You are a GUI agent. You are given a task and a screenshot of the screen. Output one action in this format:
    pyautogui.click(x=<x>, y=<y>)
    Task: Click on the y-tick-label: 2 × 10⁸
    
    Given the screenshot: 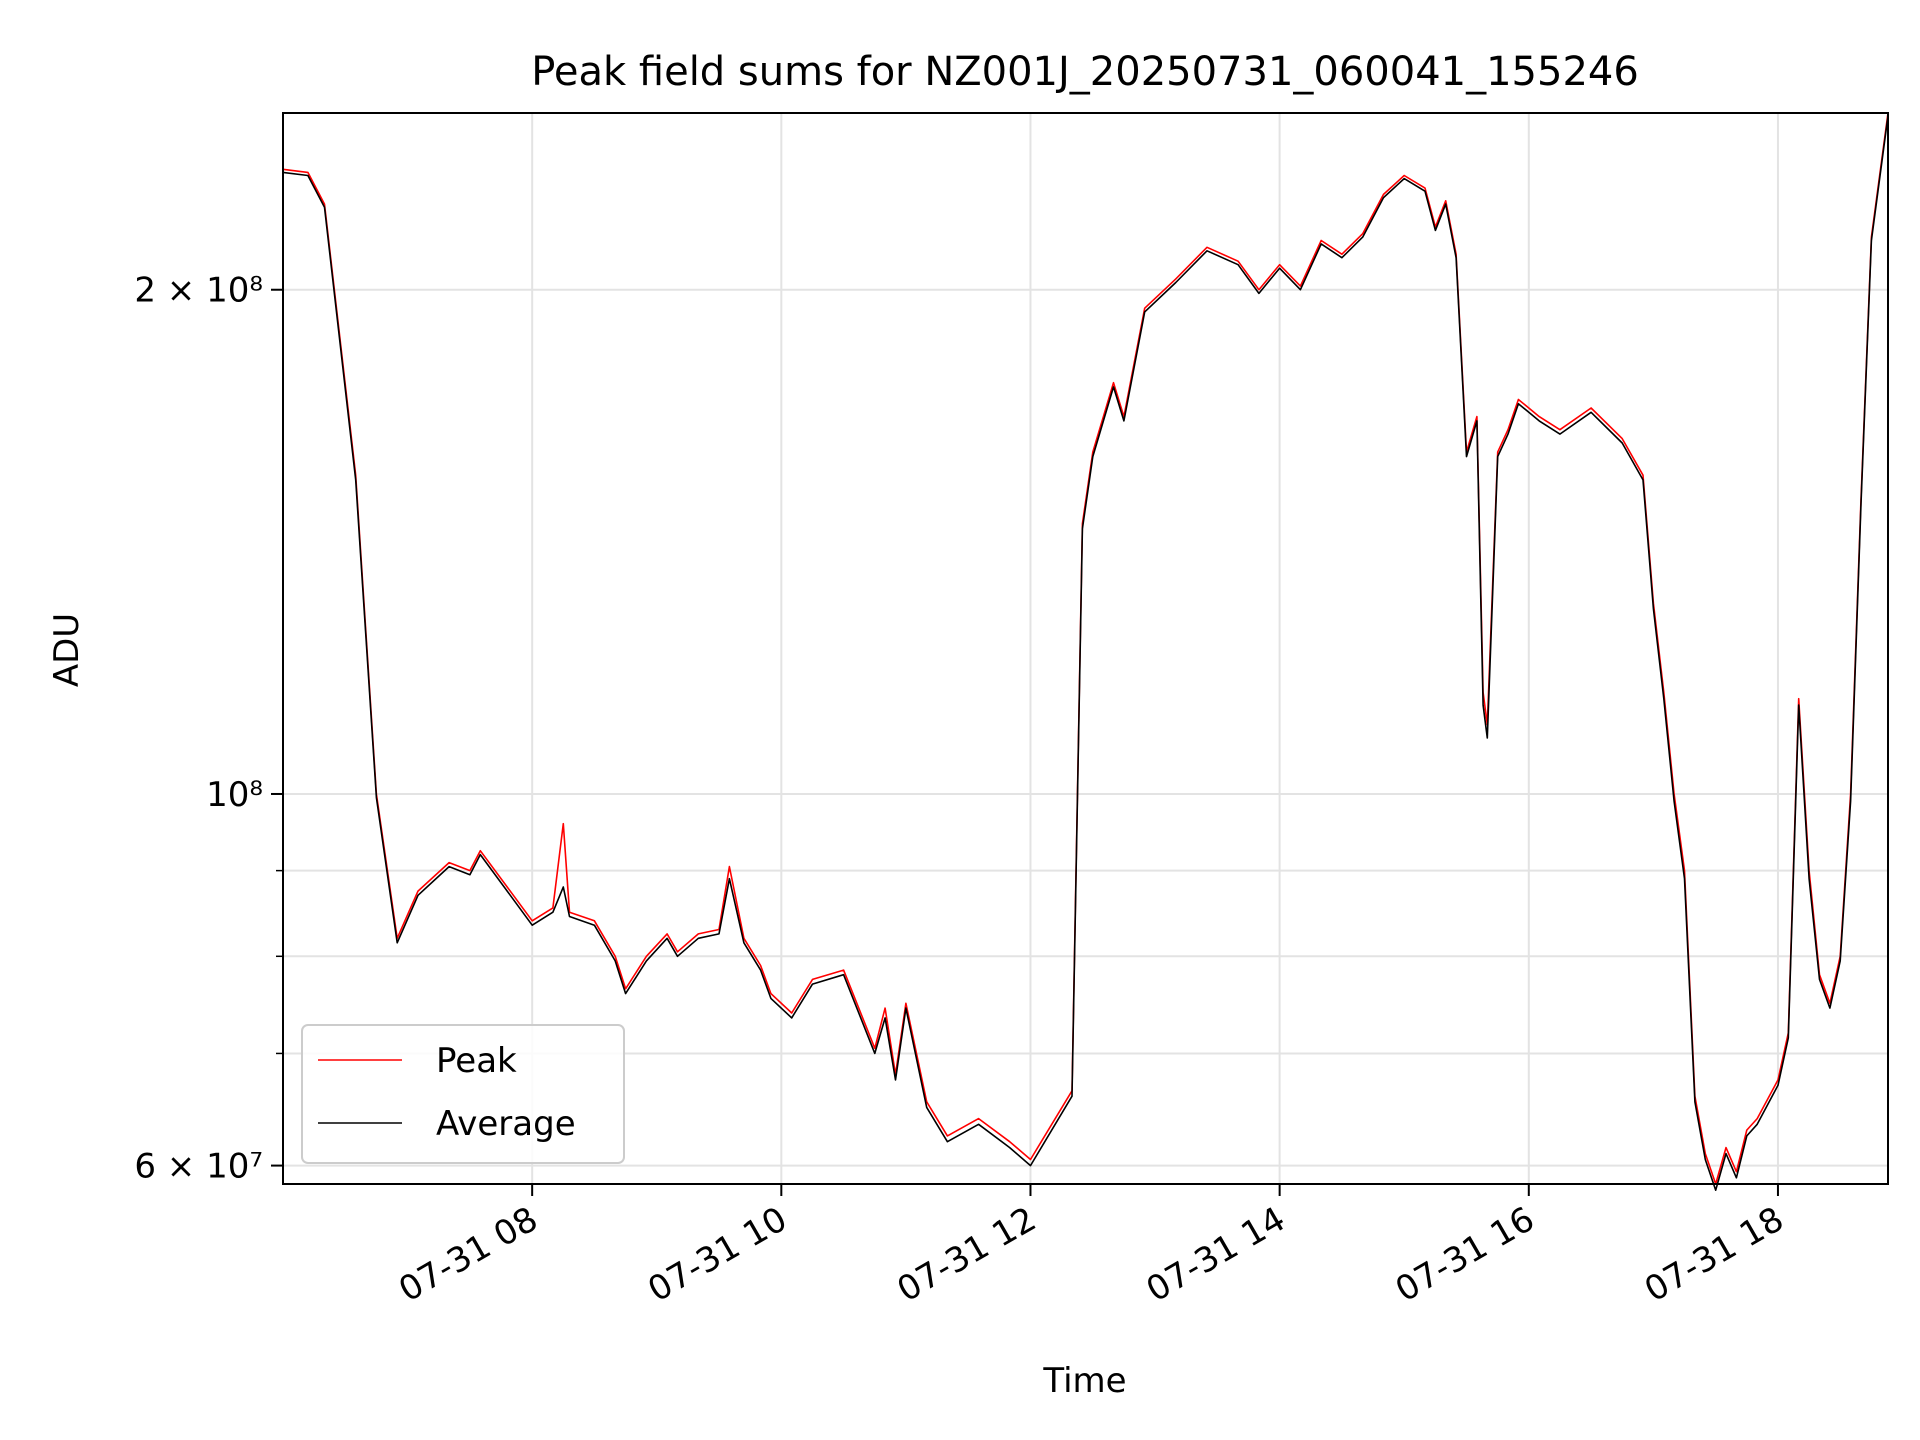 What is the action you would take?
    pyautogui.click(x=198, y=291)
    